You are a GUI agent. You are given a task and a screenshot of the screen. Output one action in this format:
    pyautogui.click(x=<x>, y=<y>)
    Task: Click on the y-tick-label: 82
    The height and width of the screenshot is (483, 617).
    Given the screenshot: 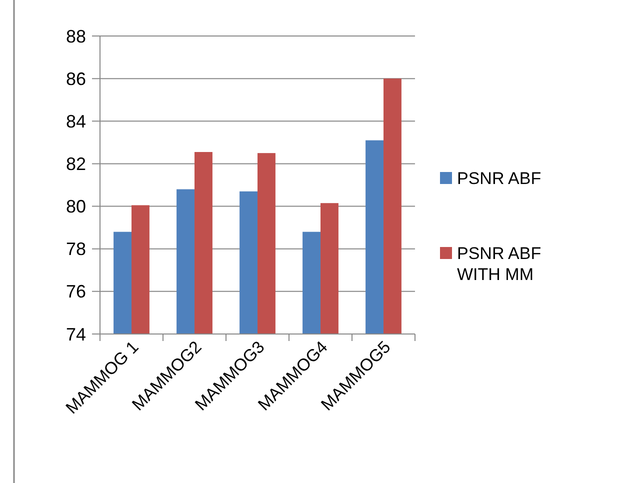 What is the action you would take?
    pyautogui.click(x=76, y=164)
    